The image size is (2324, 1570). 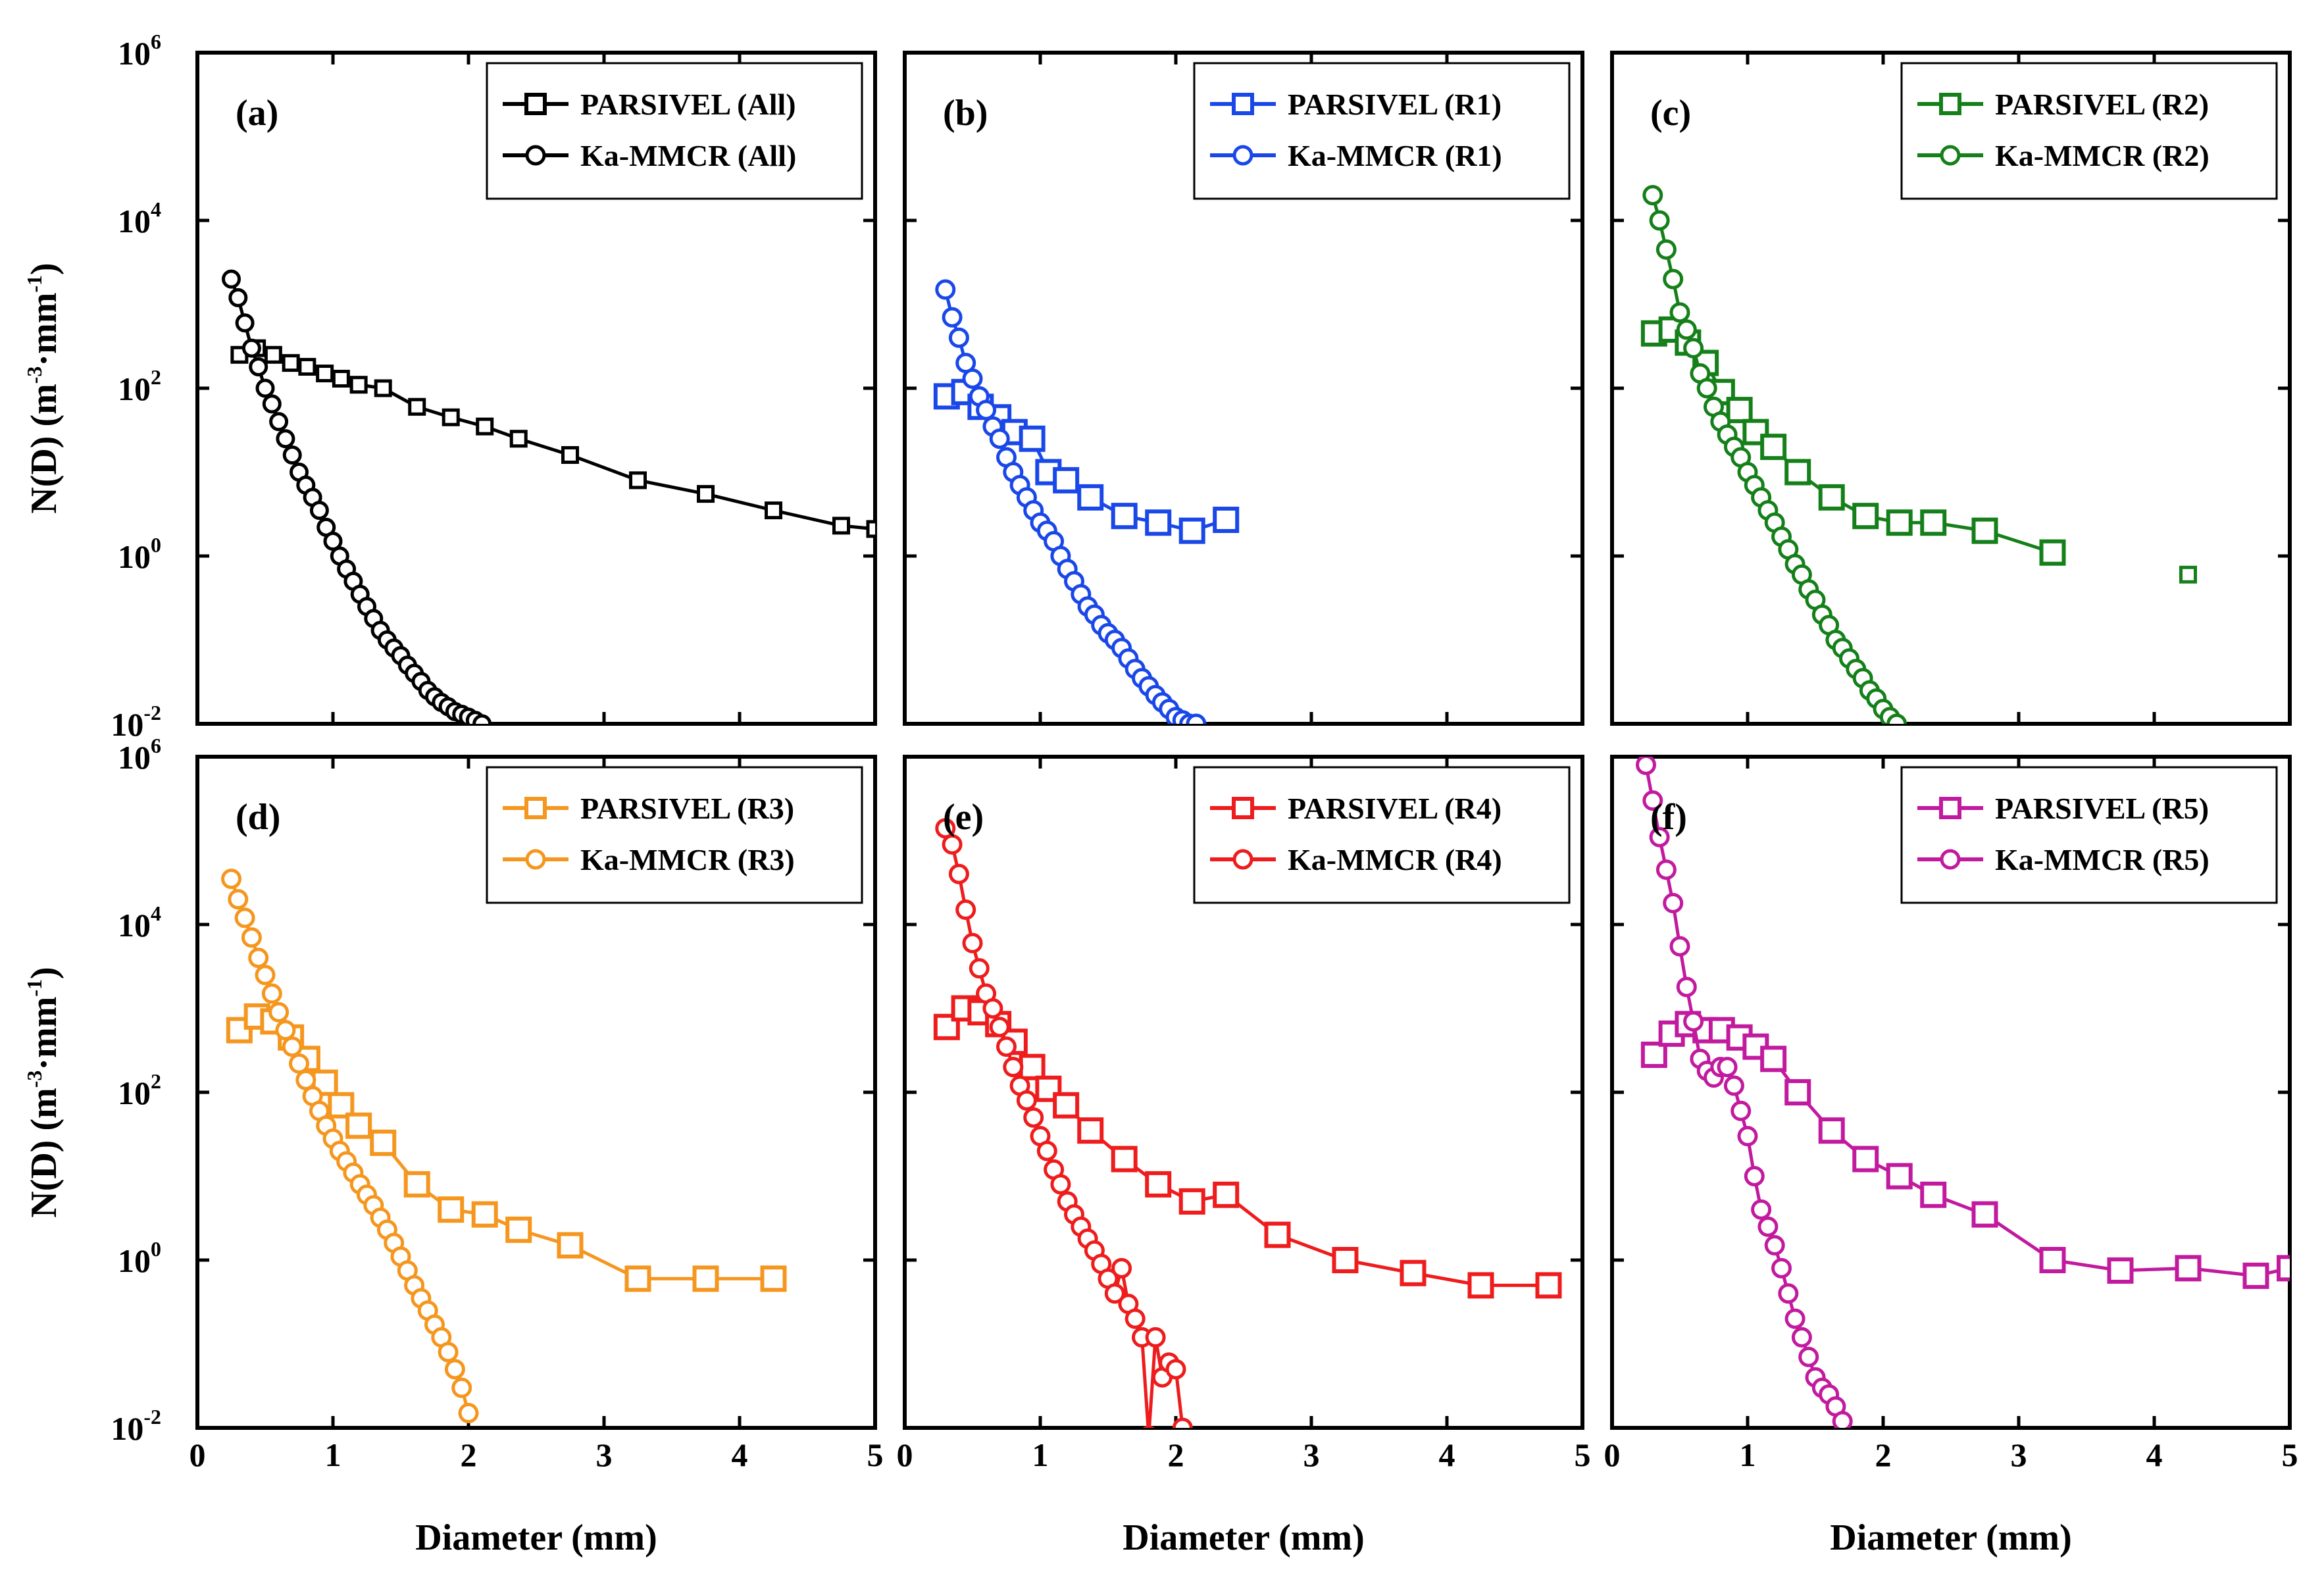 I want to click on panel-6: 0 1 2 3 4 5 (f) PARSIVEL (R5) Ka-MMCR (R5), so click(x=1951, y=1114).